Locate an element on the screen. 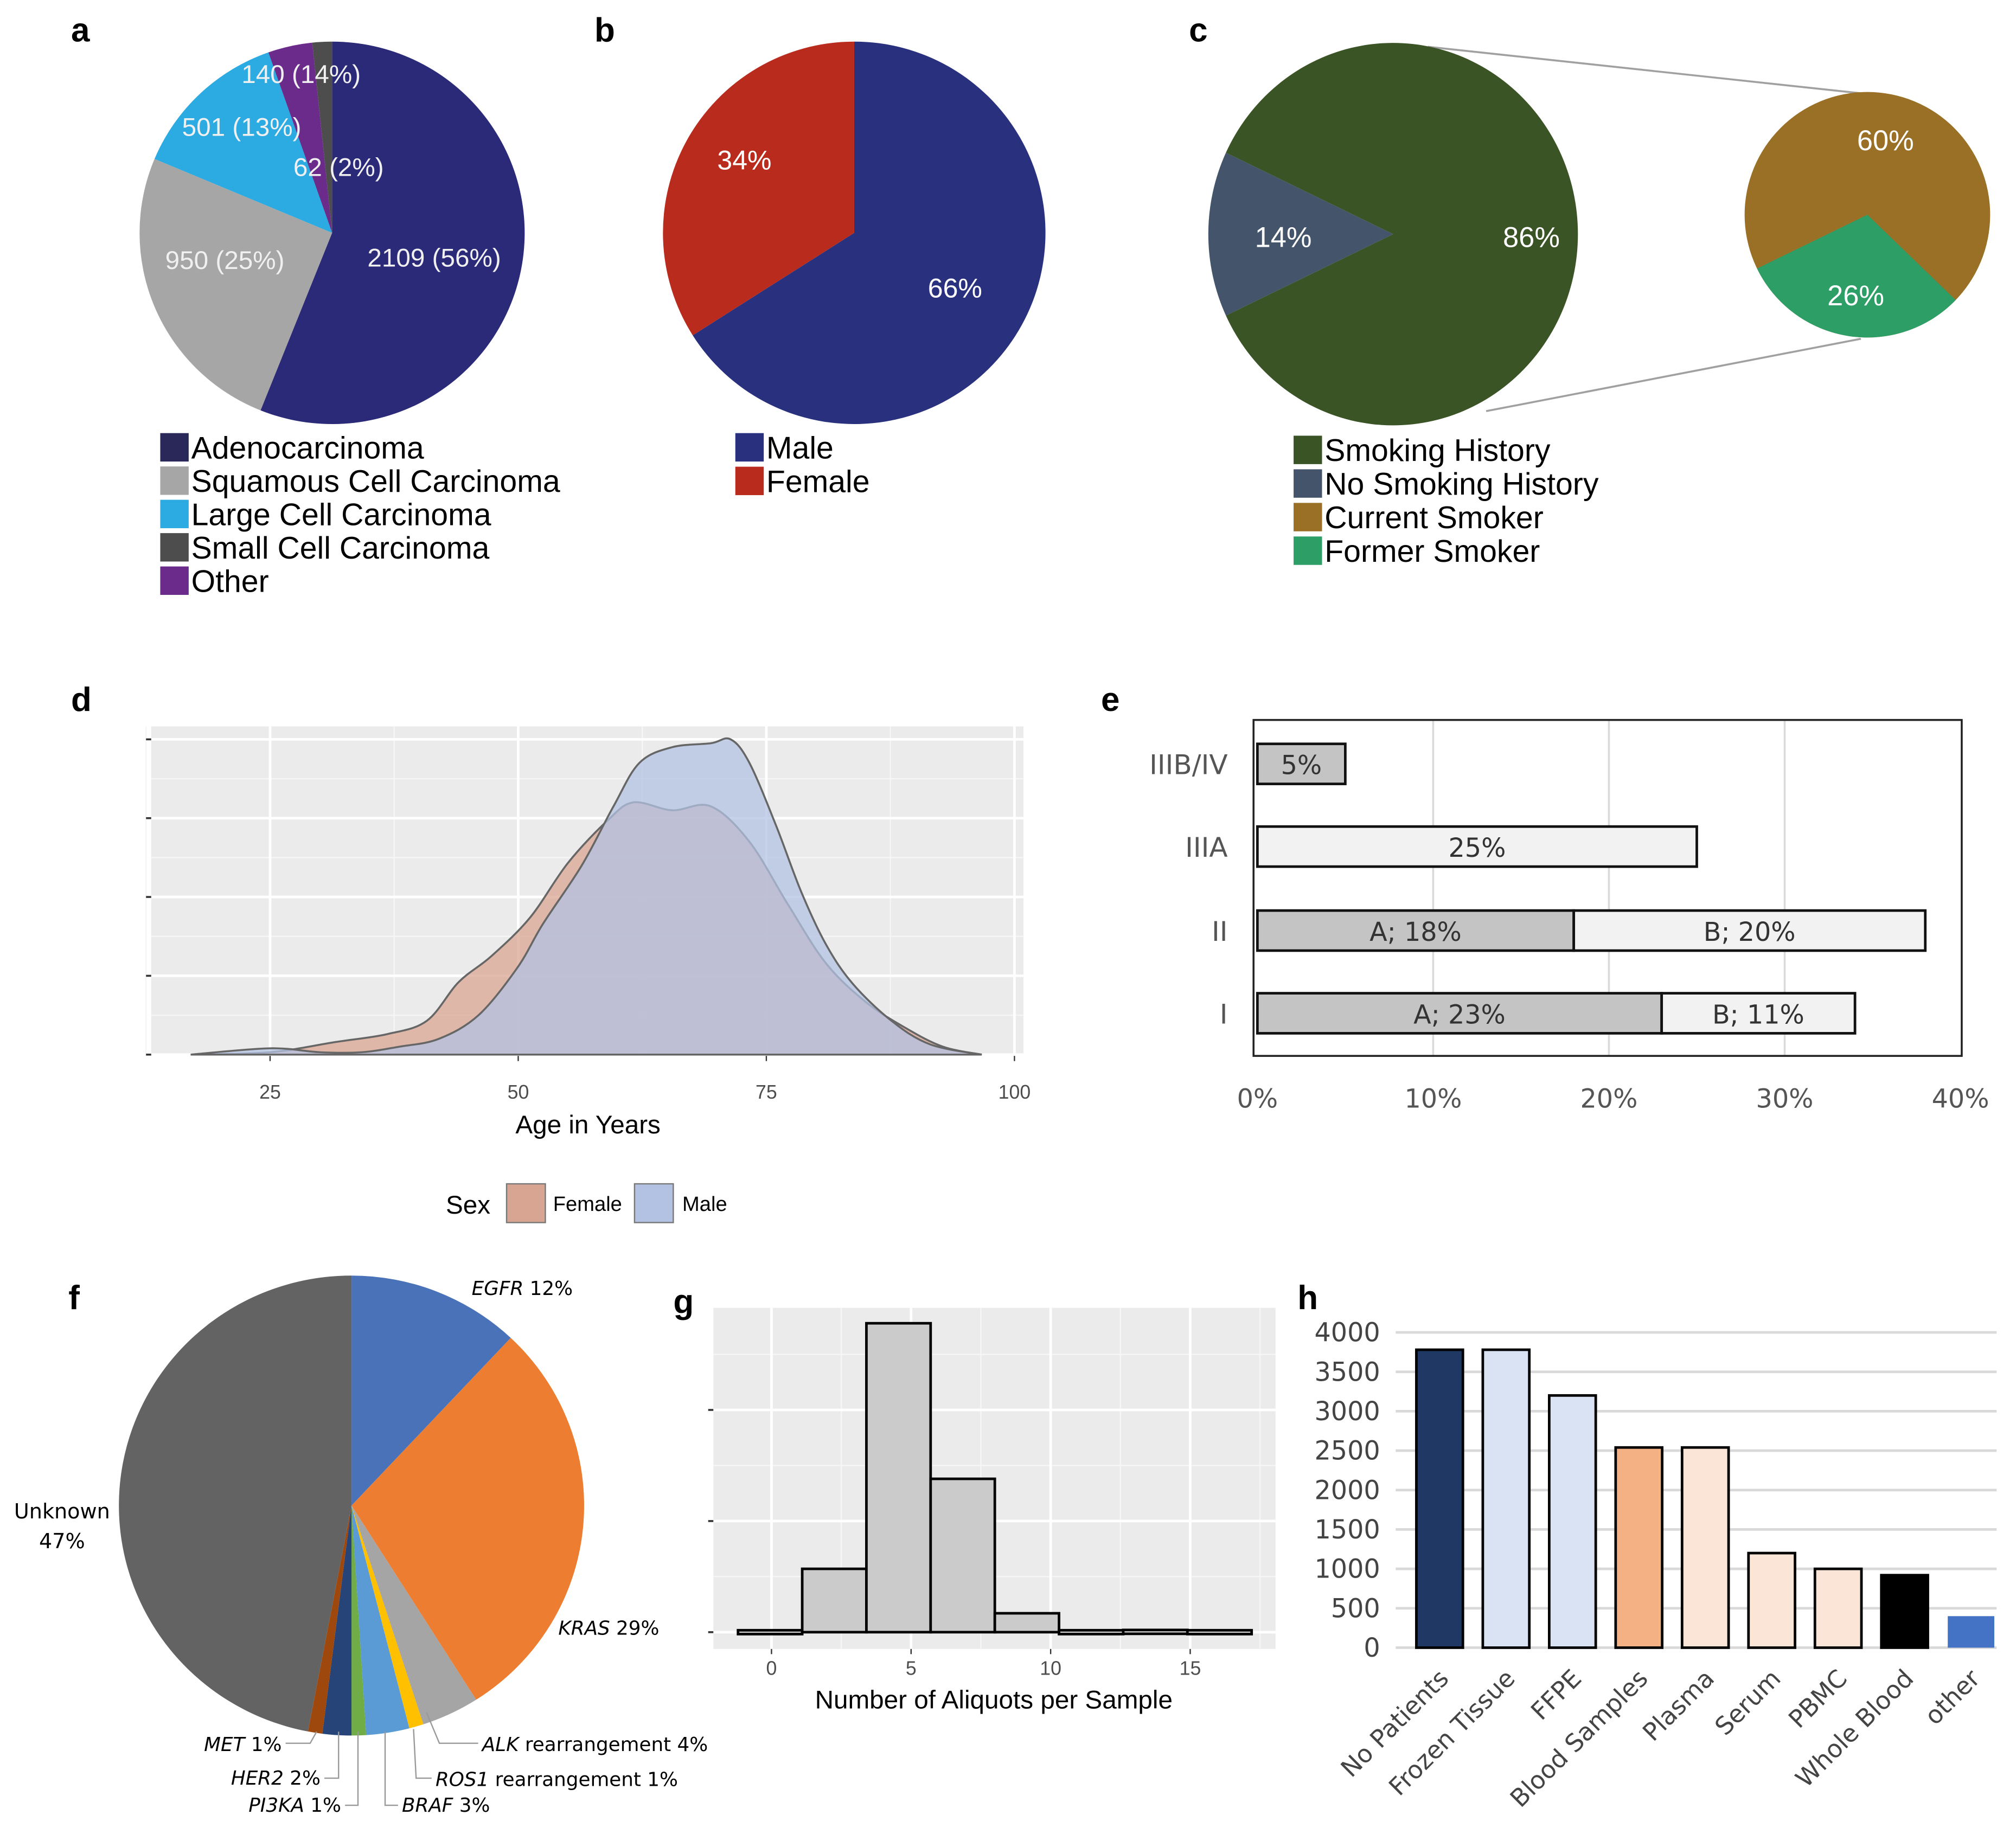 The width and height of the screenshot is (2016, 1834). unknown-percent-label: 47% is located at coordinates (62, 1541).